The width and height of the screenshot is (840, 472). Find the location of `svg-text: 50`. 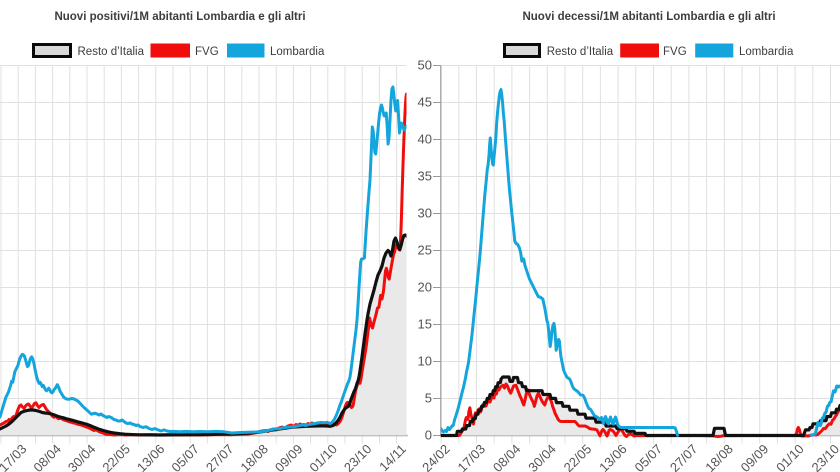

svg-text: 50 is located at coordinates (425, 65).